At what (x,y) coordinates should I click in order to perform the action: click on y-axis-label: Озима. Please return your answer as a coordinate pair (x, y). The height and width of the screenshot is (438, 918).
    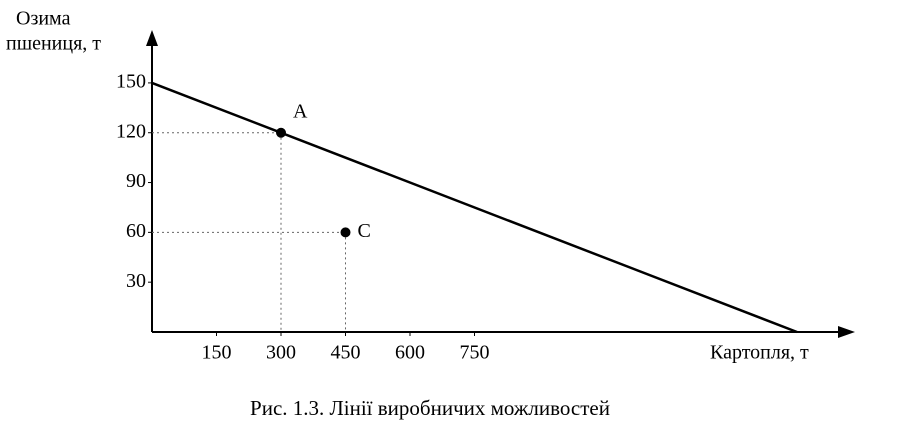
    Looking at the image, I should click on (43, 19).